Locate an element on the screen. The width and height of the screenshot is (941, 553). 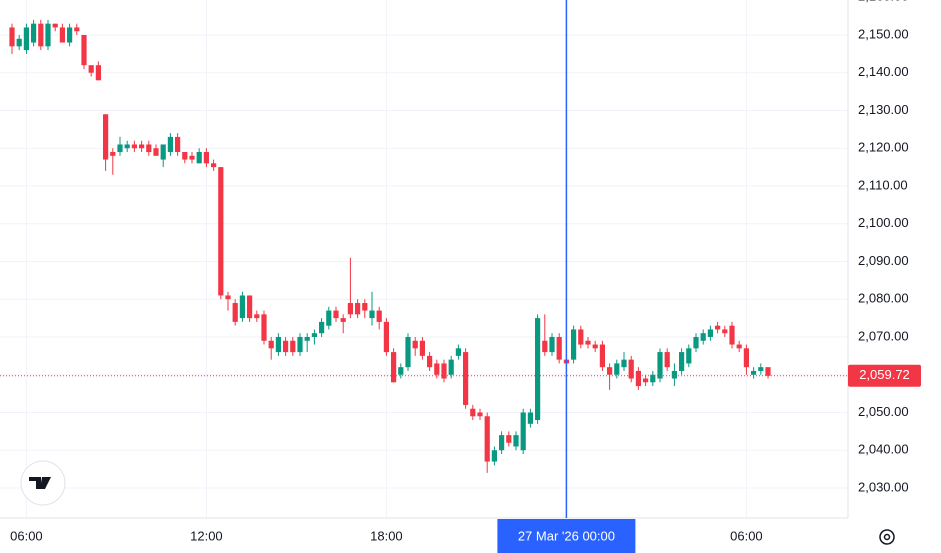
y-tick-label: 2,140.00 is located at coordinates (883, 71).